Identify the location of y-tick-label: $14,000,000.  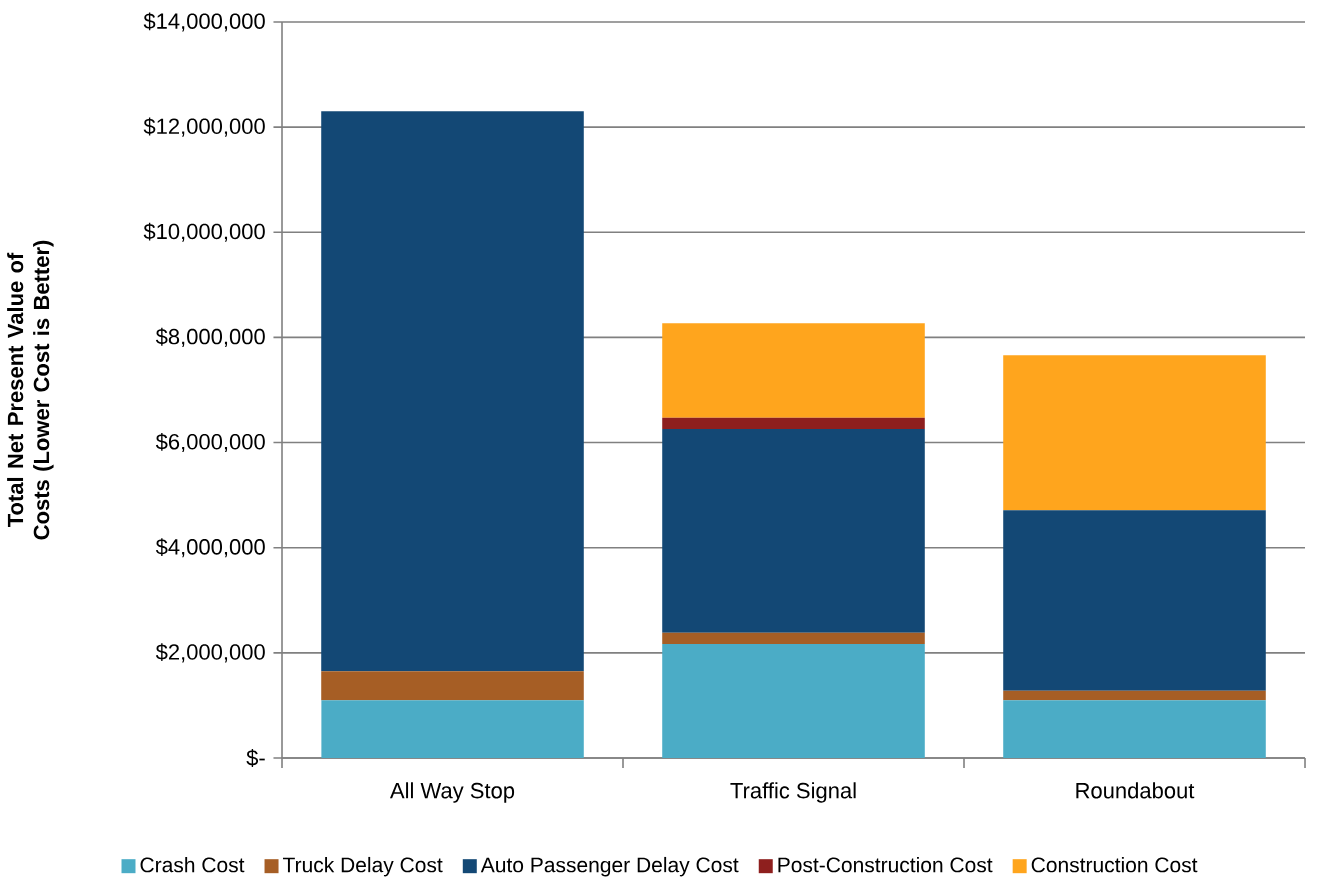
(204, 22).